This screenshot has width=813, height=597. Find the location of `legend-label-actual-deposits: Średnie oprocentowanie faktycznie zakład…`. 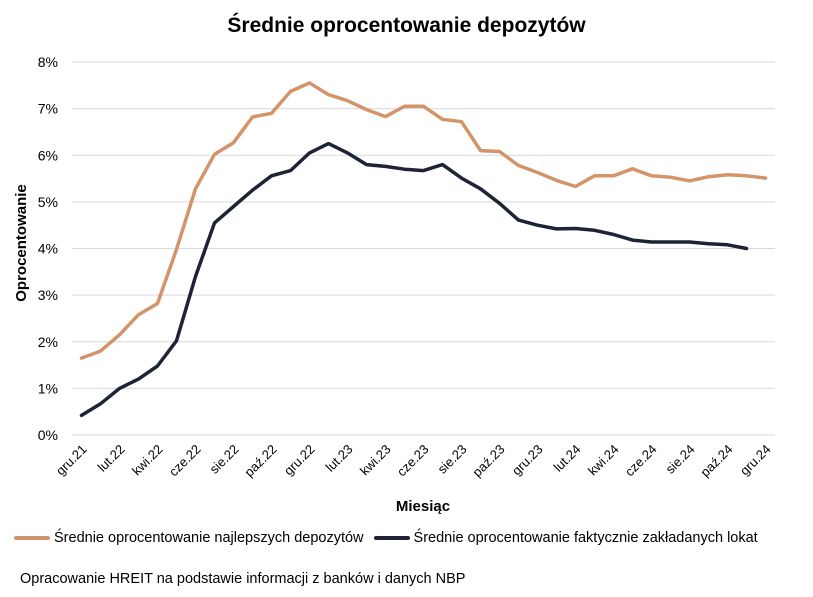

legend-label-actual-deposits: Średnie oprocentowanie faktycznie zakład… is located at coordinates (585, 538).